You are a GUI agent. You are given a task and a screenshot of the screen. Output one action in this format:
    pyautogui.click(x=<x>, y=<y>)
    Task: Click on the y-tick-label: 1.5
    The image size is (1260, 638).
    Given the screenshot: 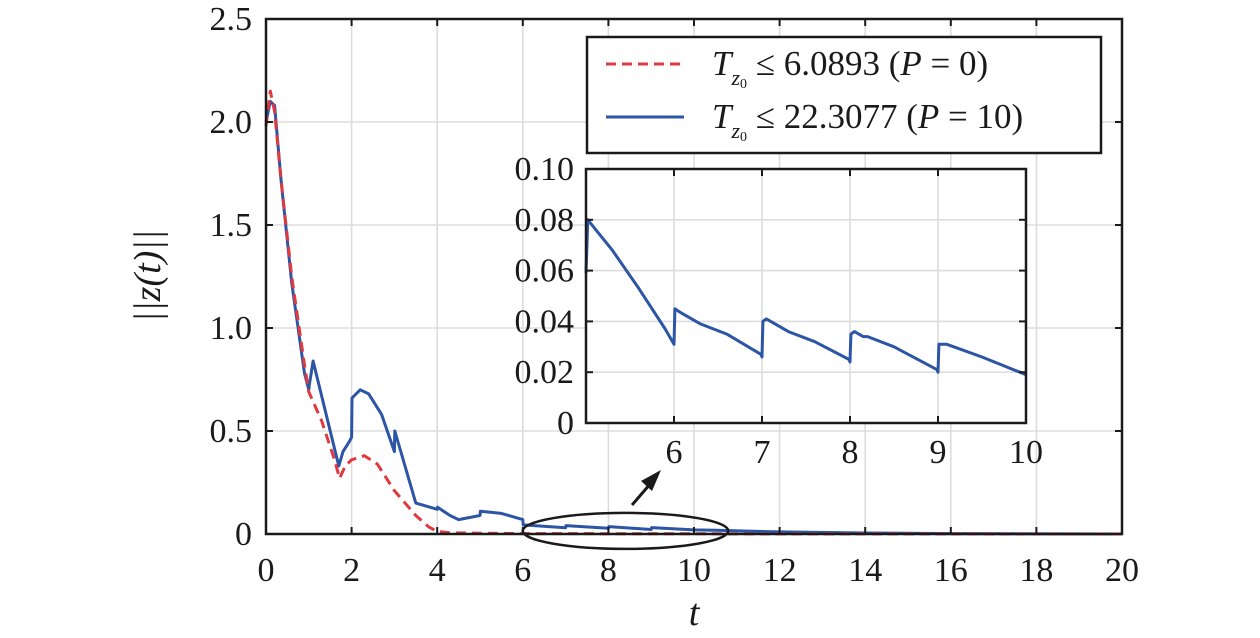 What is the action you would take?
    pyautogui.click(x=231, y=225)
    